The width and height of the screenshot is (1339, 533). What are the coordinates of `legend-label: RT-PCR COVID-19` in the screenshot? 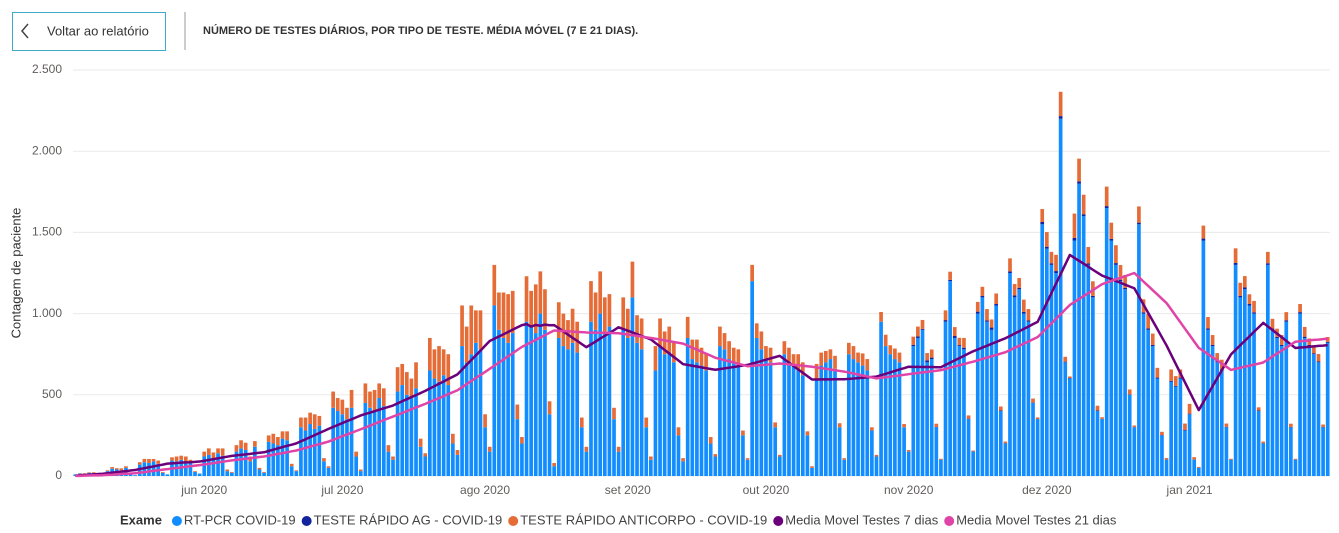 It's located at (240, 519).